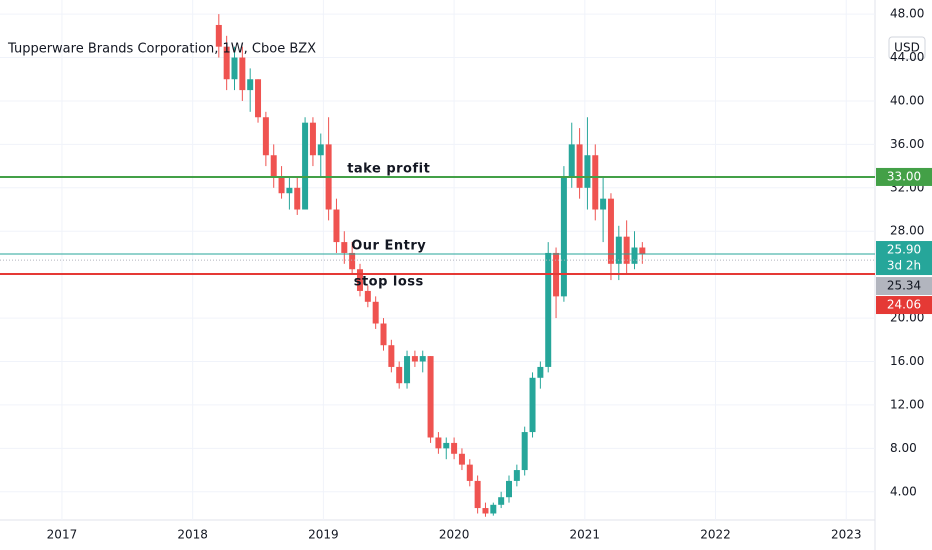 This screenshot has width=932, height=550. I want to click on prev-close-label: 25.34, so click(904, 286).